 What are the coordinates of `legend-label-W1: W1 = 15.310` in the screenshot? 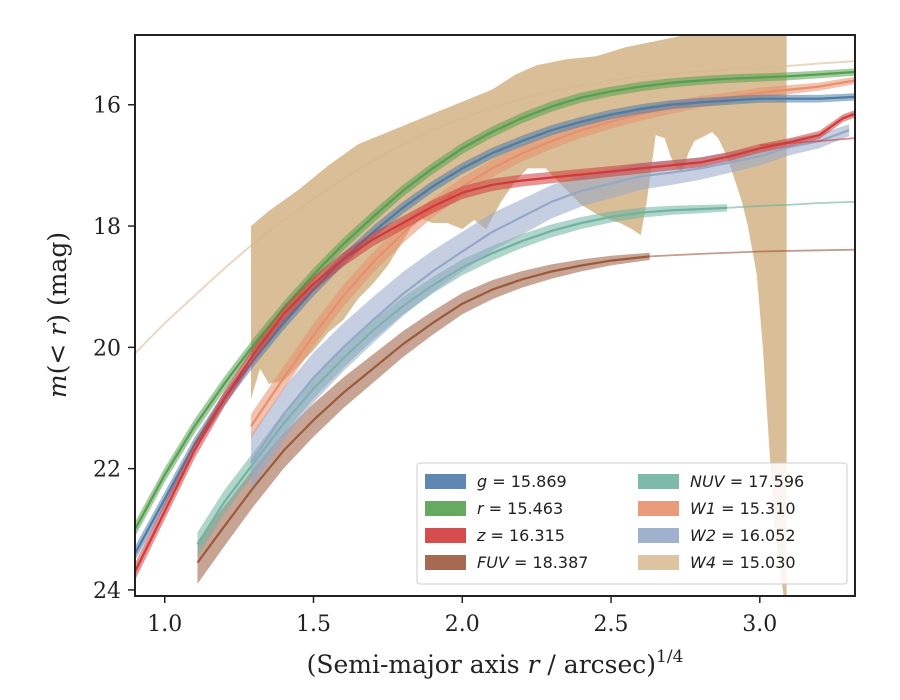 It's located at (743, 508).